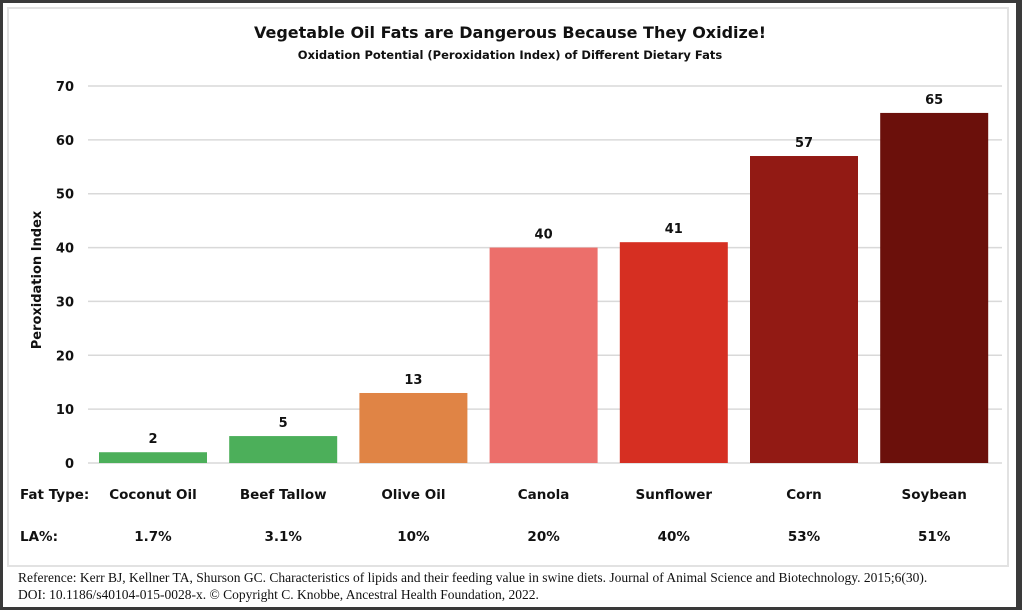 The width and height of the screenshot is (1022, 610). What do you see at coordinates (934, 100) in the screenshot?
I see `data-label: 65` at bounding box center [934, 100].